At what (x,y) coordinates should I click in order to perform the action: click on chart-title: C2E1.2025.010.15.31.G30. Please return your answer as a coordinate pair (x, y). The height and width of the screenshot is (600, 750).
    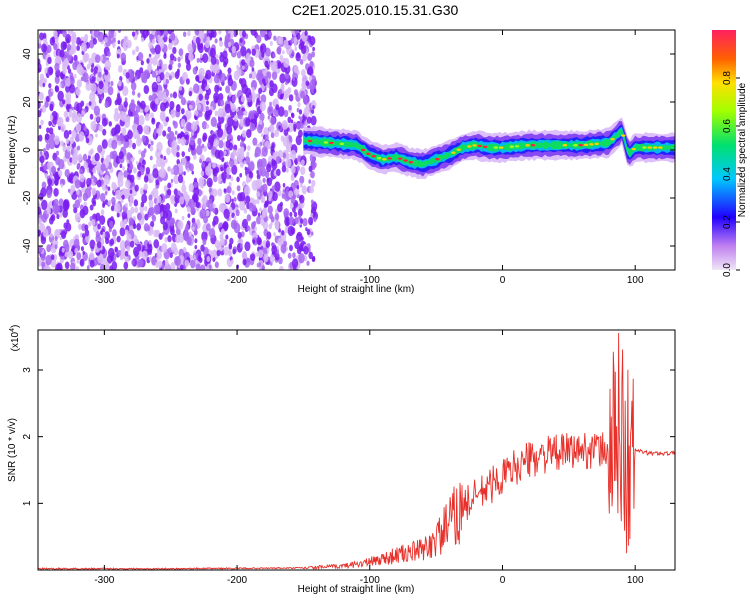
    Looking at the image, I should click on (375, 10).